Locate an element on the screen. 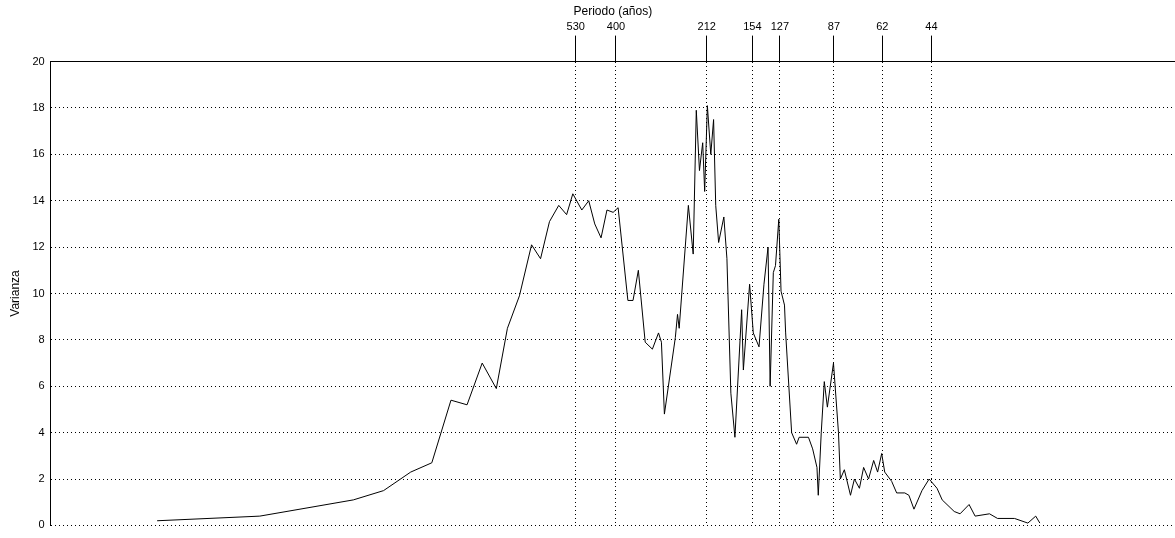  y-axis-title: Varianza is located at coordinates (14, 293).